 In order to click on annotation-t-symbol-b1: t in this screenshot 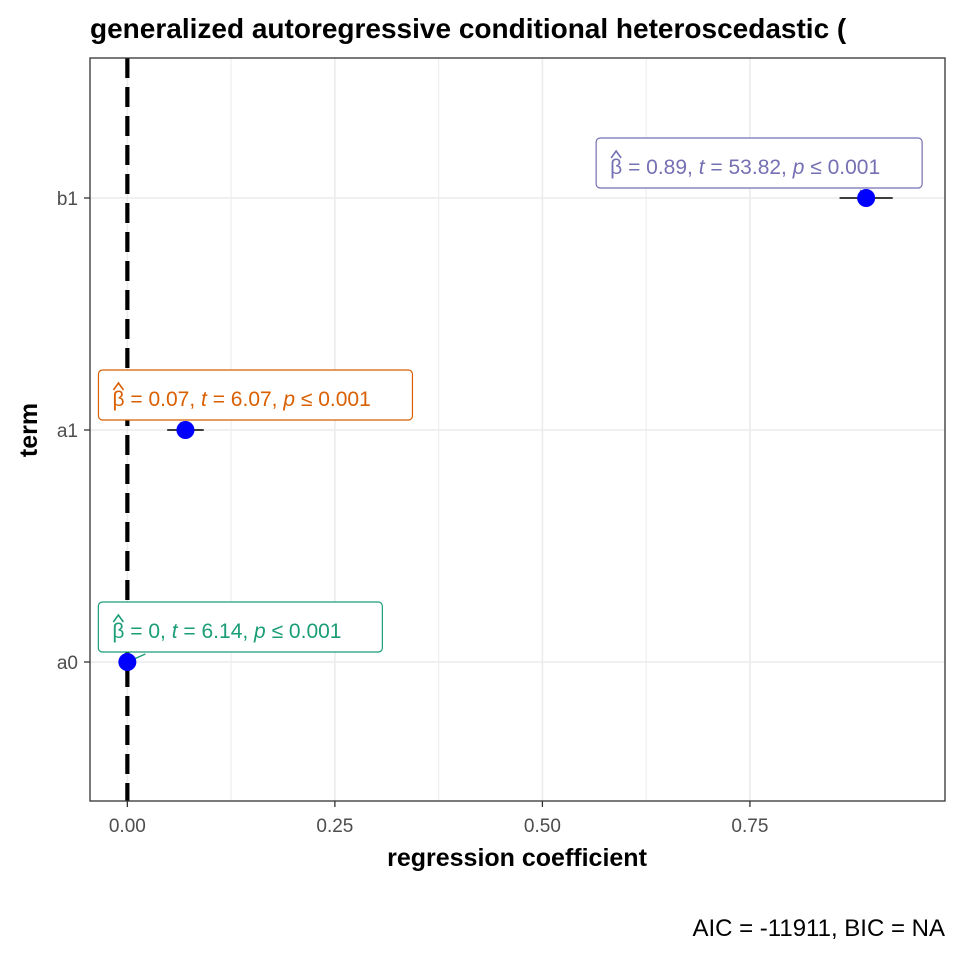, I will do `click(702, 167)`.